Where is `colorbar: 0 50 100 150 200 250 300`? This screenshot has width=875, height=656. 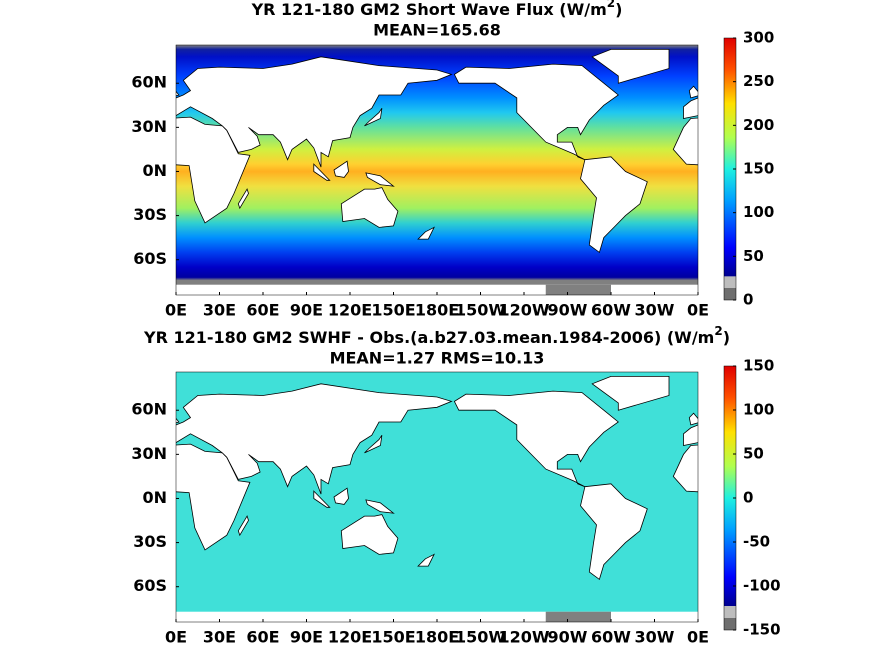
colorbar: 0 50 100 150 200 250 300 is located at coordinates (748, 169).